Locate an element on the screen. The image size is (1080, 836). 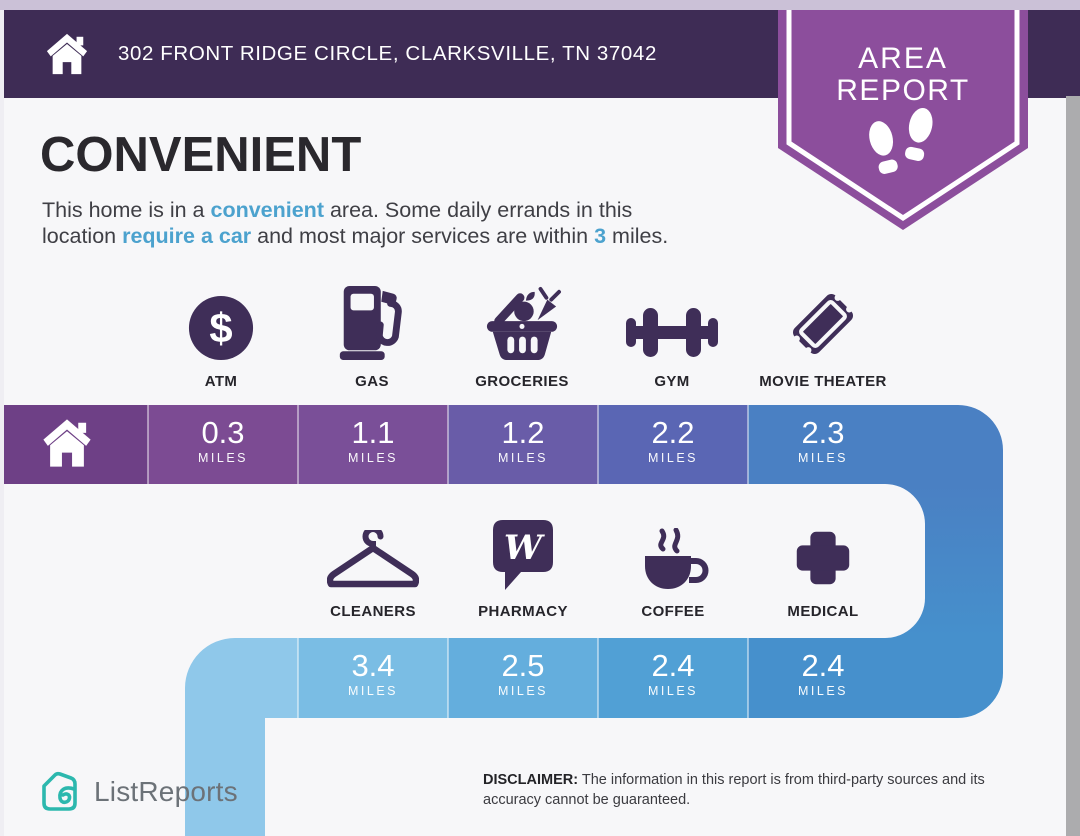
amenity-label: PHARMACY is located at coordinates (523, 611).